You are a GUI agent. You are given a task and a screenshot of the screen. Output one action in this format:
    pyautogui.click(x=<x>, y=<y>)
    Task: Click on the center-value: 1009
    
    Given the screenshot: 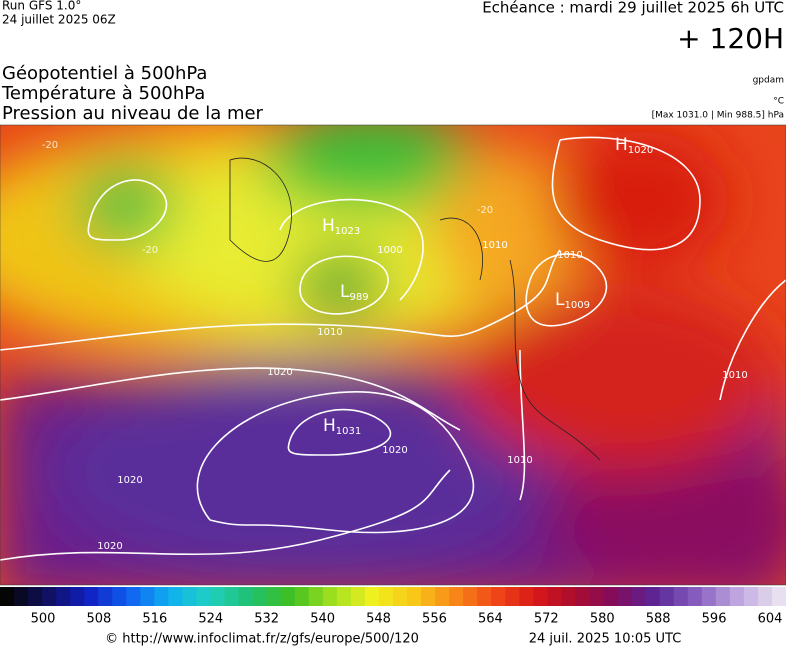 What is the action you would take?
    pyautogui.click(x=576, y=305)
    